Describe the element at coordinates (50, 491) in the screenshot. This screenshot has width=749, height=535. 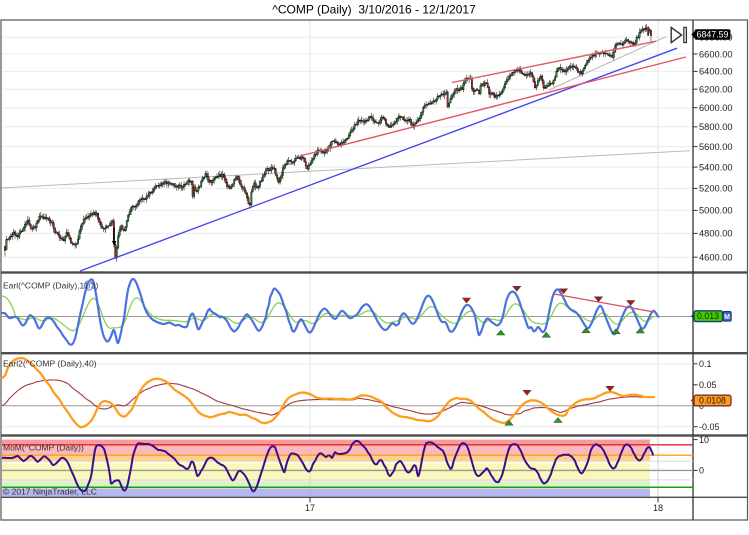
I see `svg-text: © 2017 NinjaTrader, LLC` at that location.